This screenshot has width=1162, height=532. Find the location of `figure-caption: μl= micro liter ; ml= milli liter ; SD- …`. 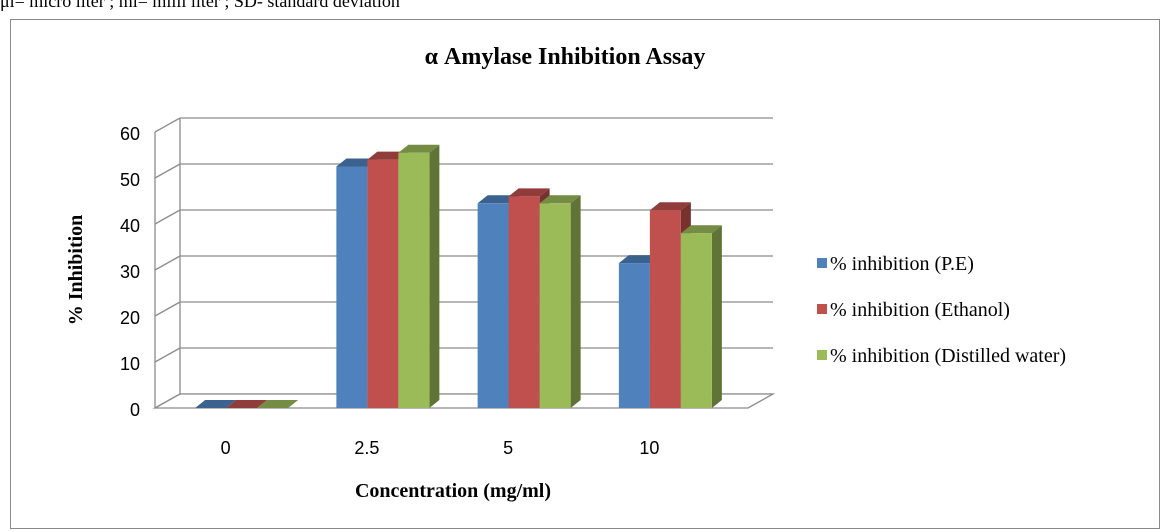

figure-caption: μl= micro liter ; ml= milli liter ; SD- … is located at coordinates (200, 5).